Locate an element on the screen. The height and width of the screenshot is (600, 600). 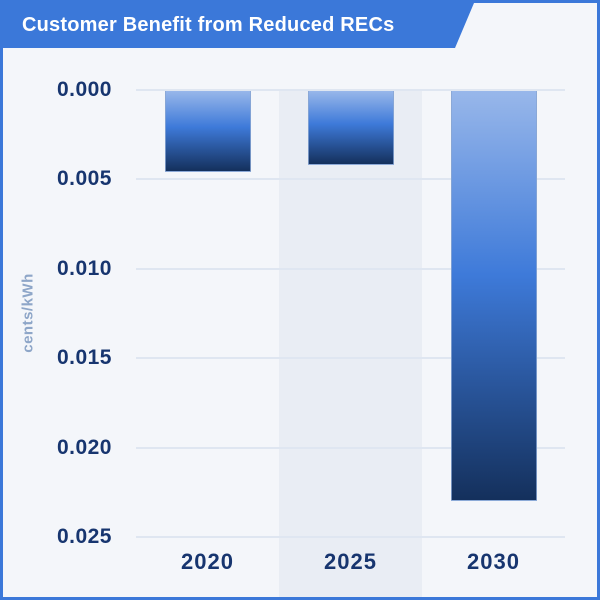
bar-2030 is located at coordinates (494, 296).